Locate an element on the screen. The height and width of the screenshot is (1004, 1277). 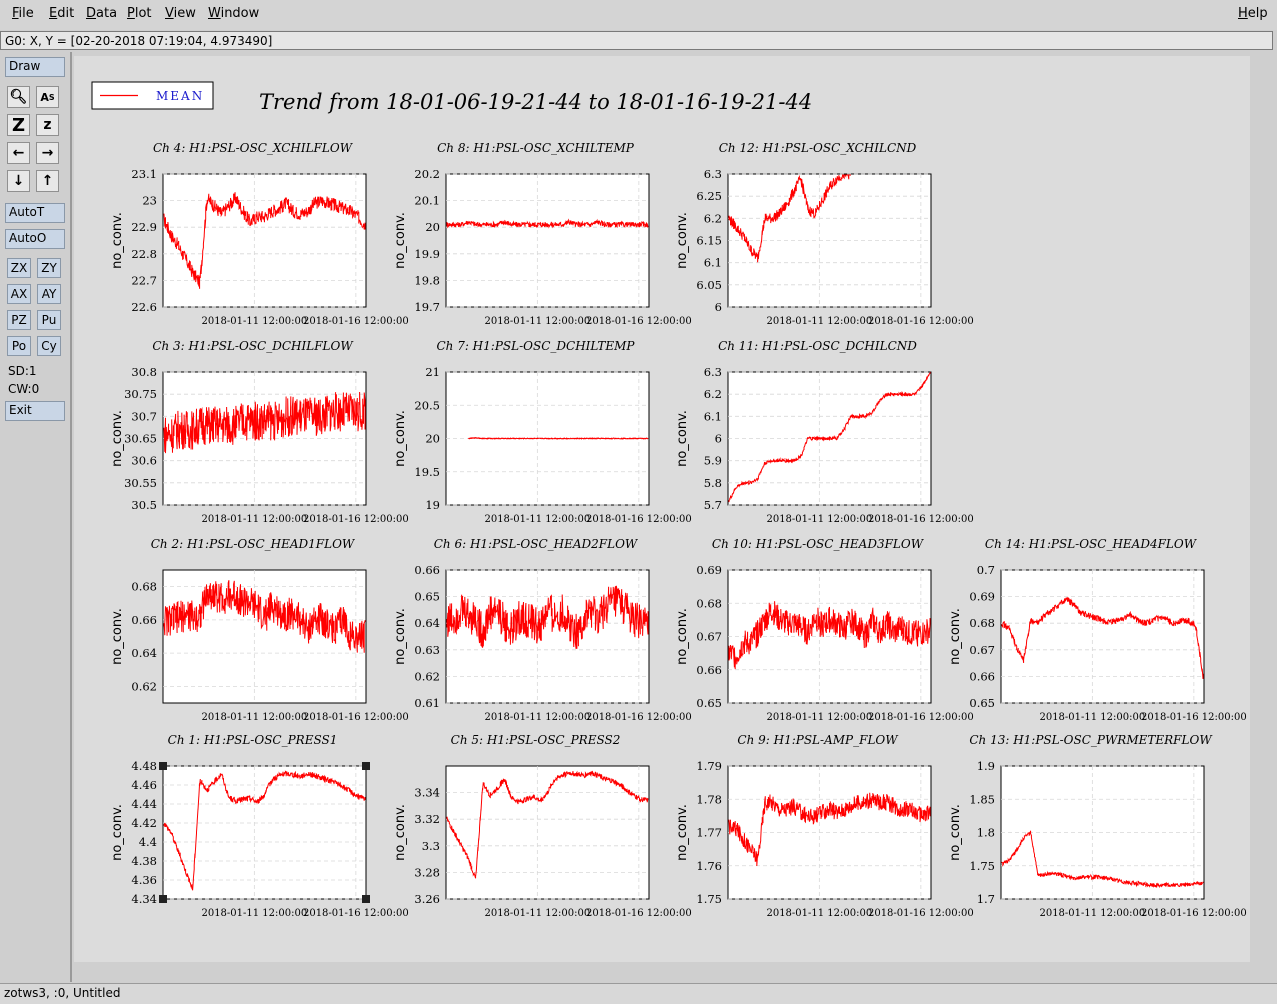
y-tick-label: 4.42 is located at coordinates (144, 823).